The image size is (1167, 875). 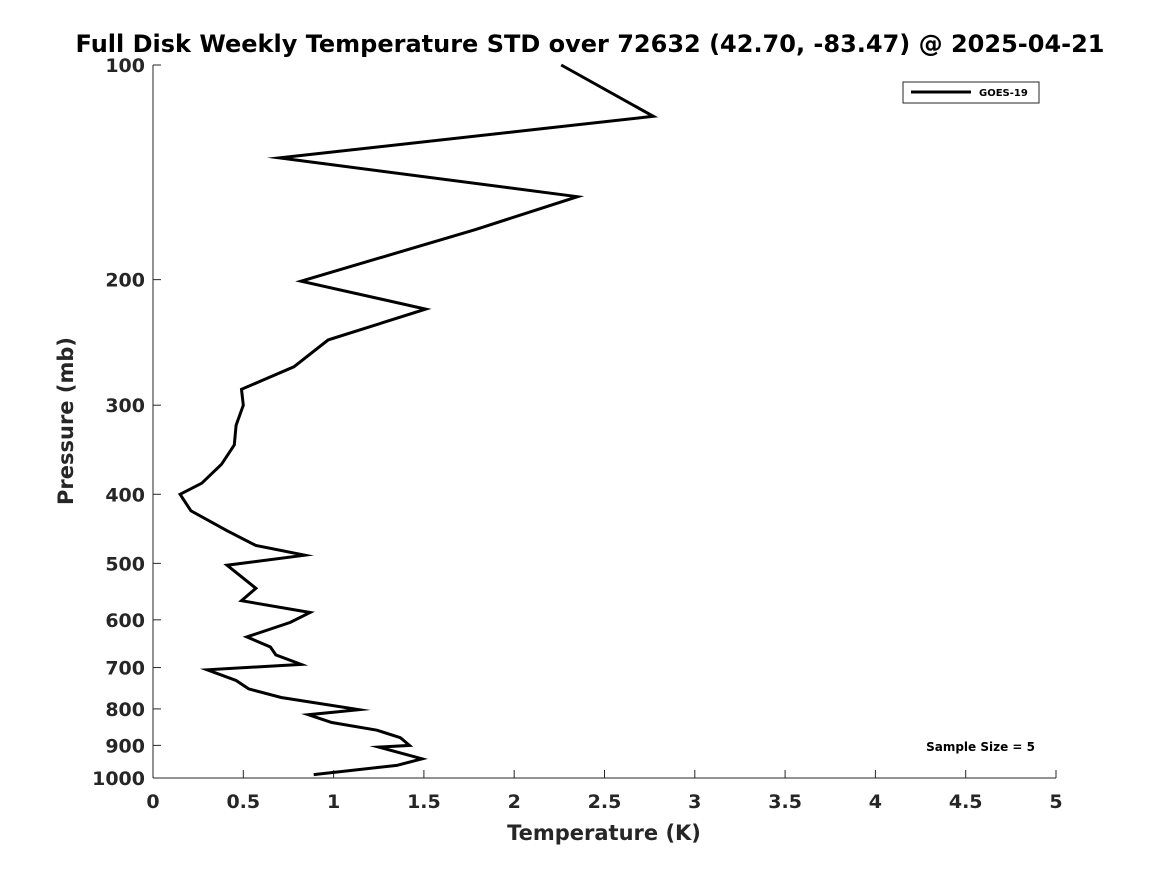 What do you see at coordinates (1055, 802) in the screenshot?
I see `x-tick-label: 5` at bounding box center [1055, 802].